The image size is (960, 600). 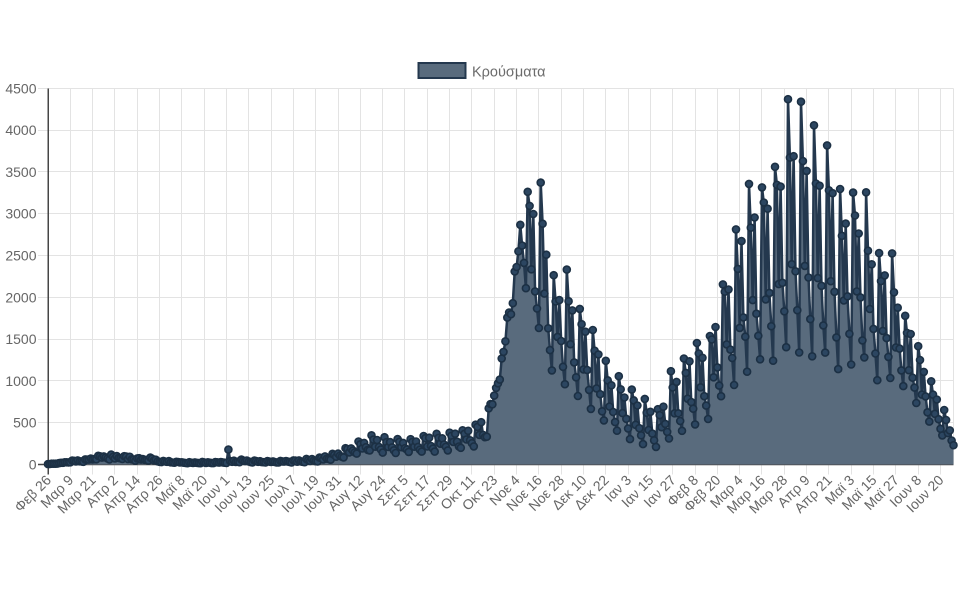 I want to click on svg-text: 3500, so click(x=20, y=172).